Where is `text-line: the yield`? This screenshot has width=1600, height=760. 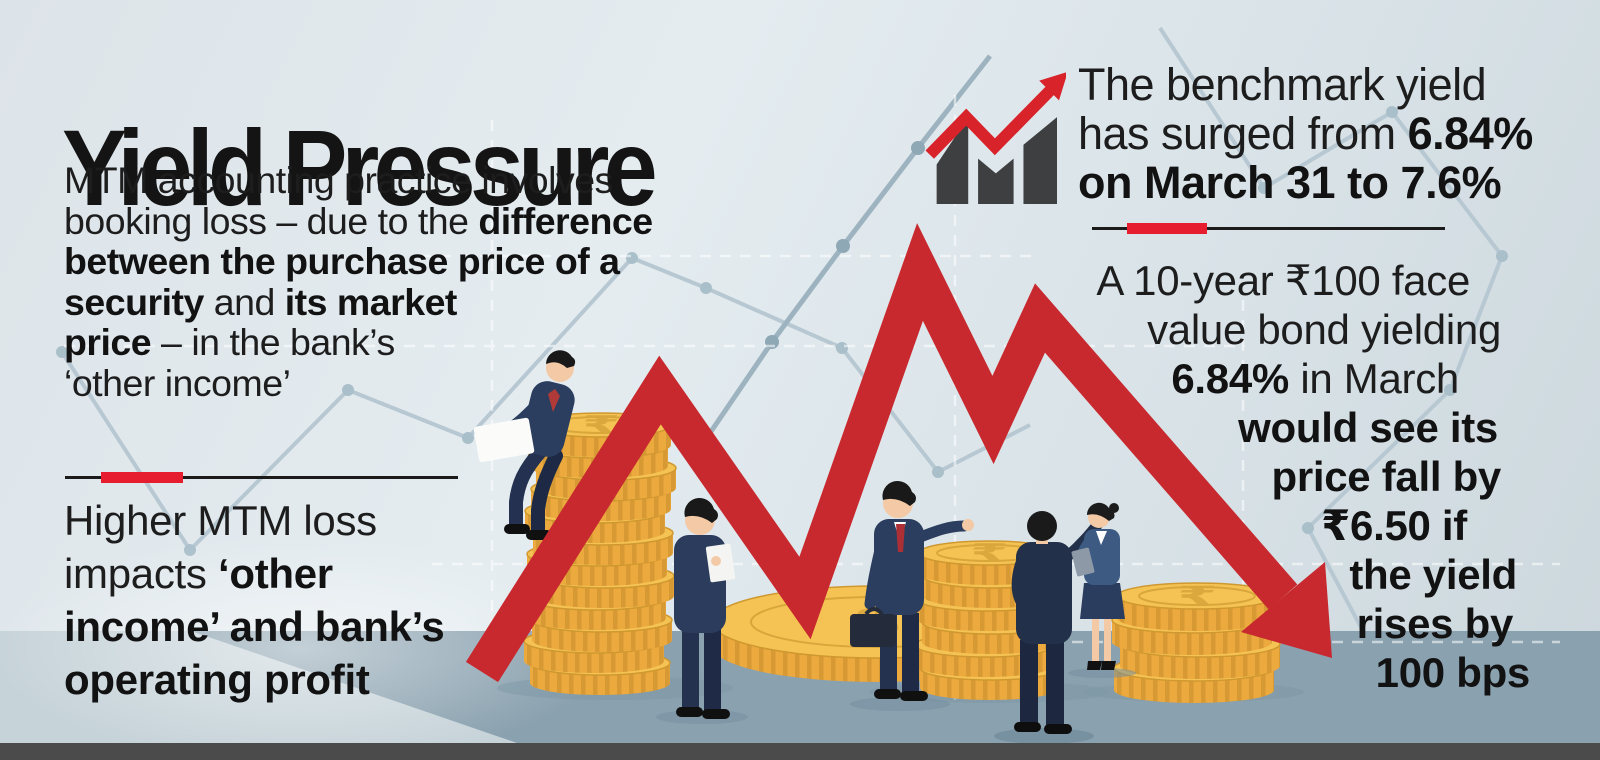
text-line: the yield is located at coordinates (1433, 574).